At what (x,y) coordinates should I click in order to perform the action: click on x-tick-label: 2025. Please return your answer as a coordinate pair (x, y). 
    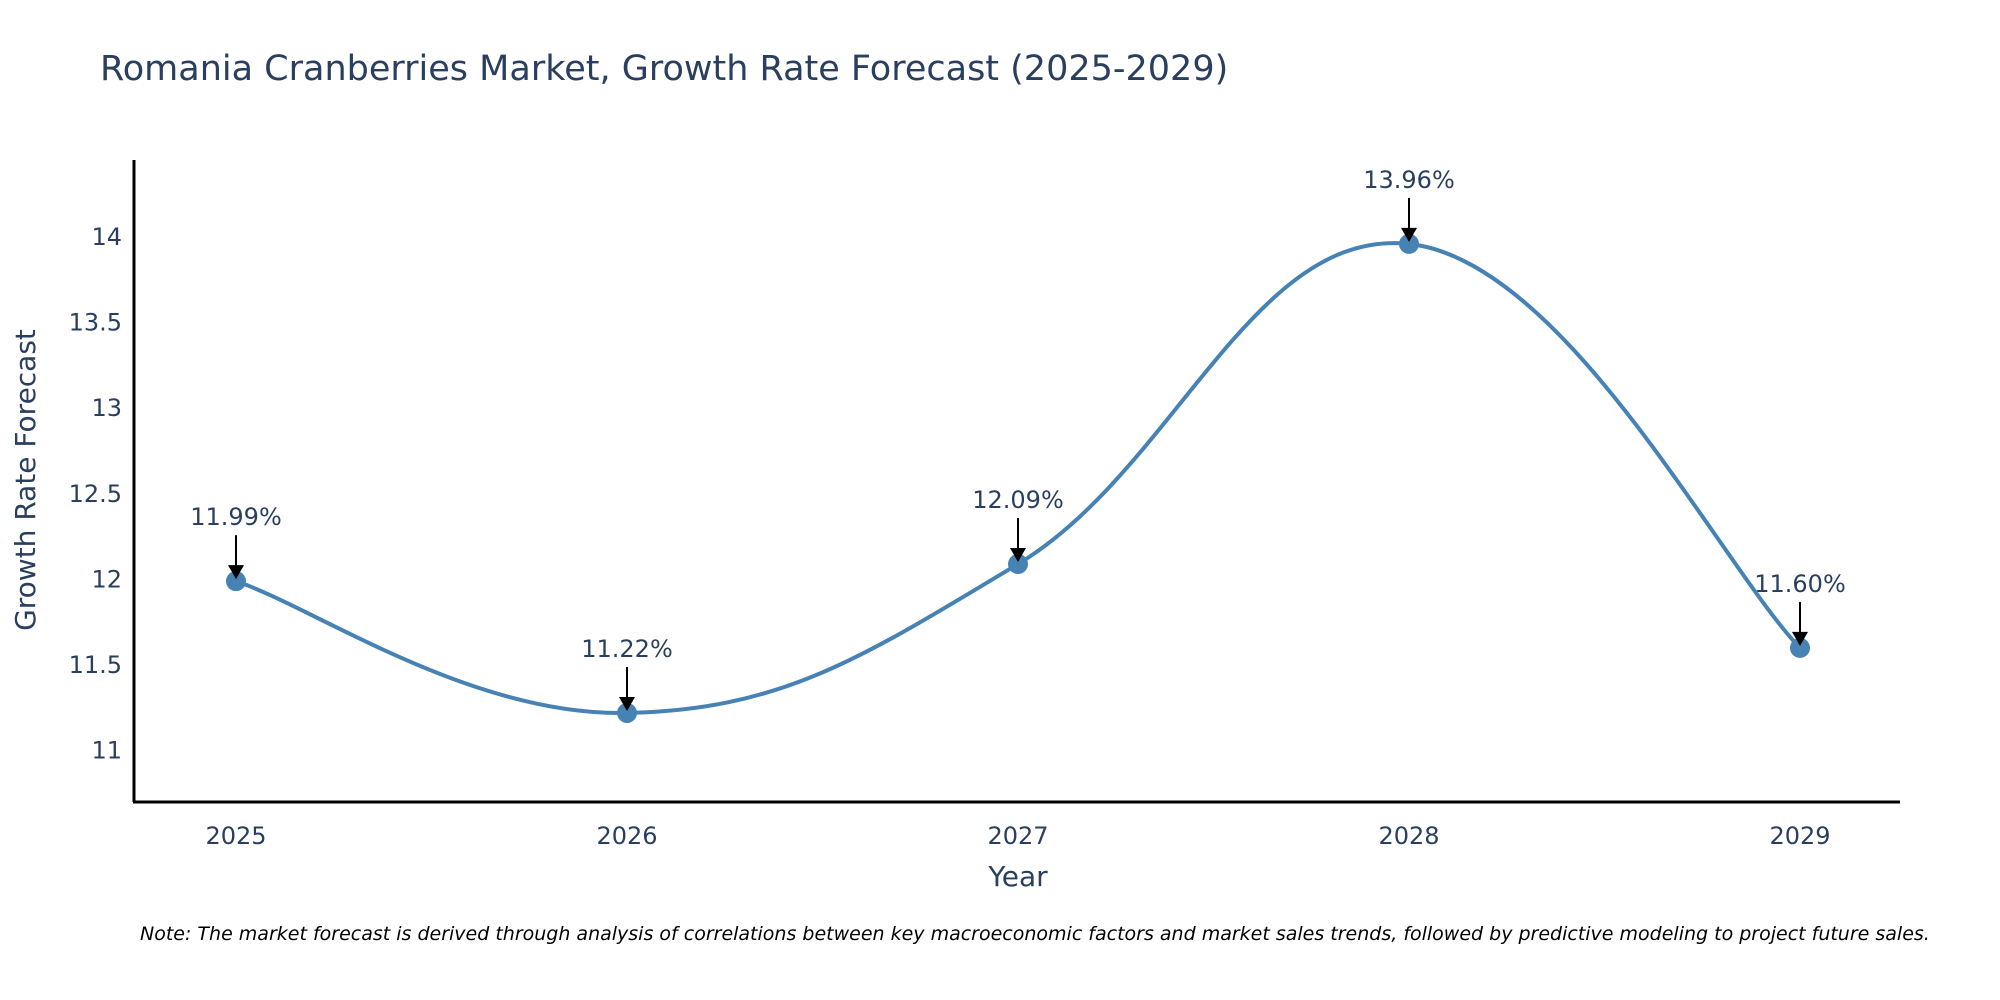
    Looking at the image, I should click on (235, 836).